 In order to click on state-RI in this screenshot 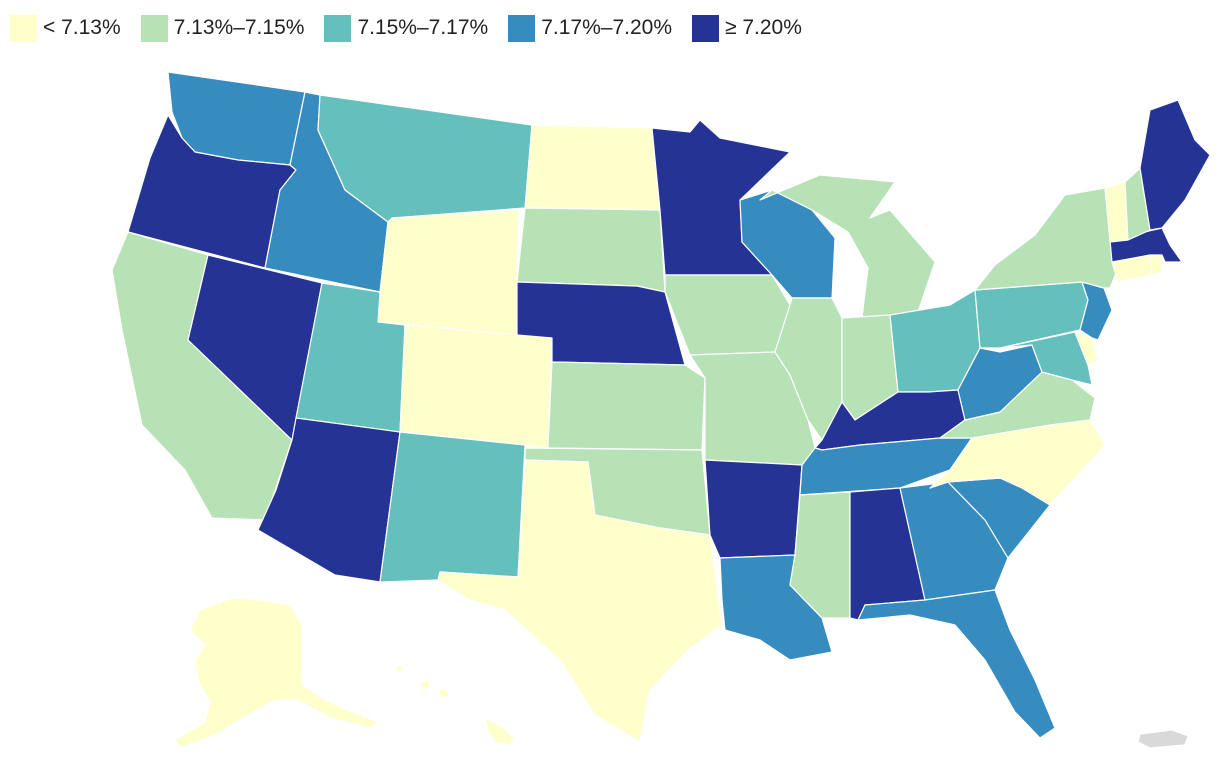, I will do `click(1156, 265)`.